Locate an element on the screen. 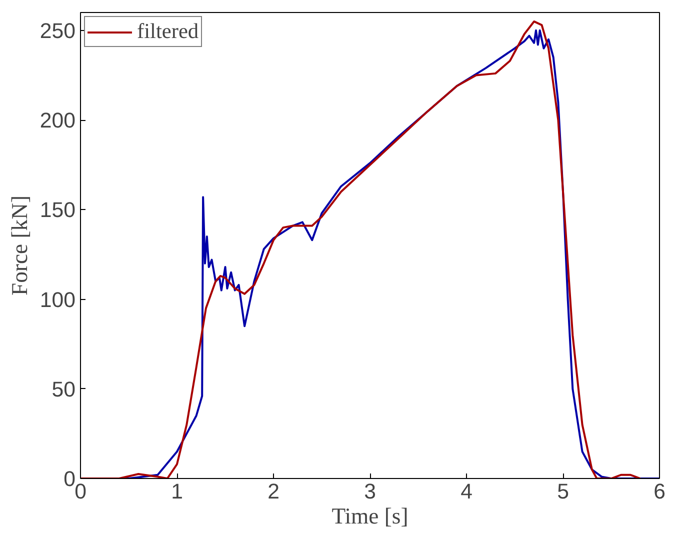 The width and height of the screenshot is (673, 538). x-tick-label: 4 is located at coordinates (466, 492).